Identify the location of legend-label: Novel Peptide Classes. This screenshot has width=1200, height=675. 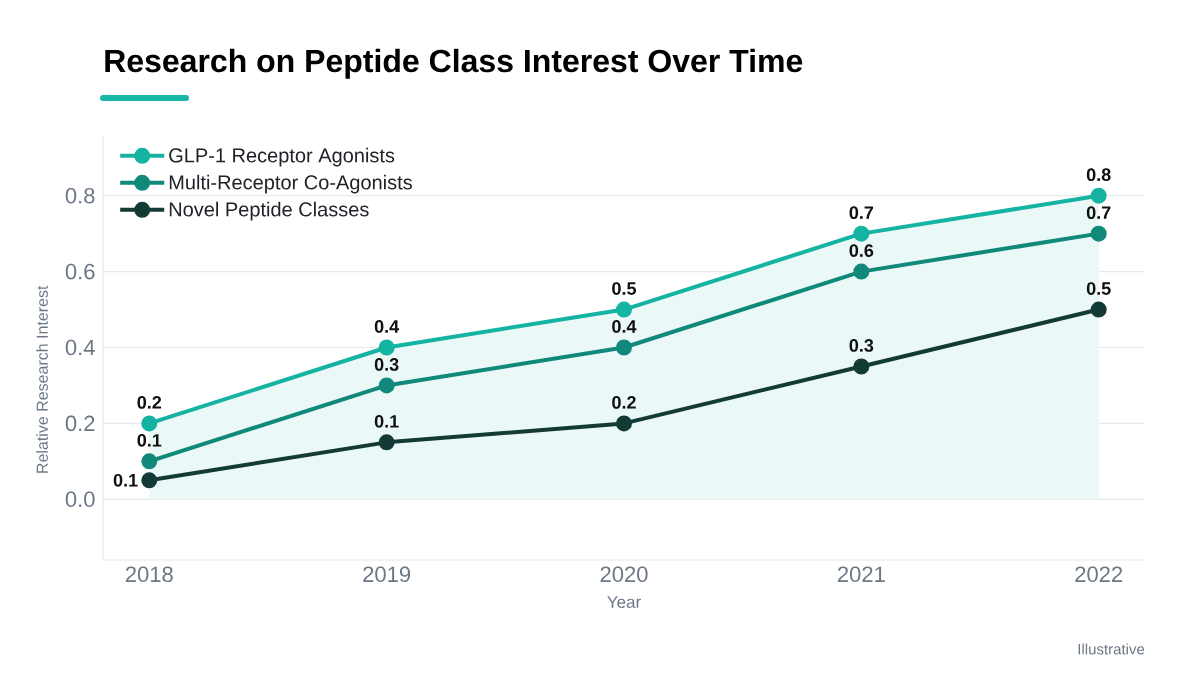
(269, 211).